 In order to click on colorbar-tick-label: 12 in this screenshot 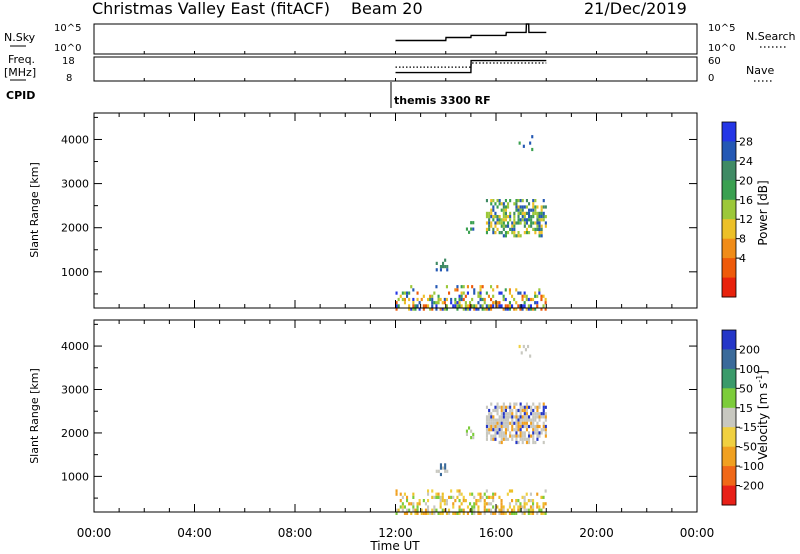, I will do `click(746, 219)`.